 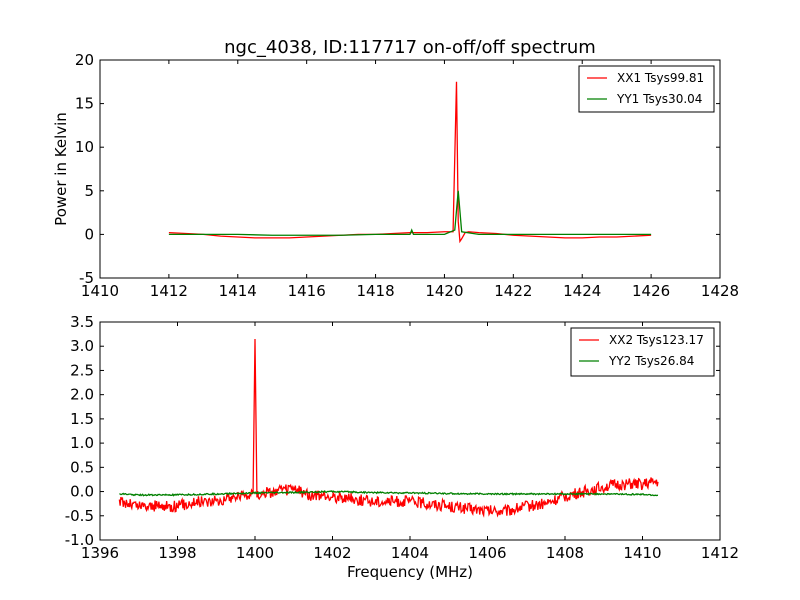 I want to click on x-tick-label: 1418, so click(x=375, y=291).